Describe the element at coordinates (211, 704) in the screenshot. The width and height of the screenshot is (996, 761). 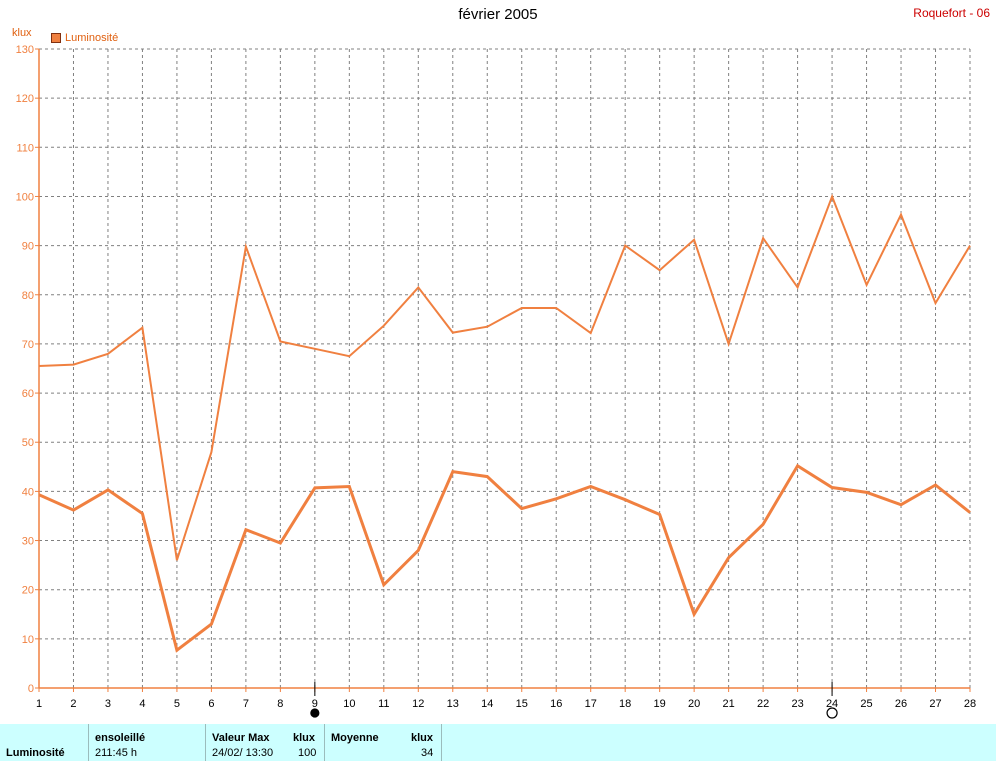
I see `x-tick-label: 6` at that location.